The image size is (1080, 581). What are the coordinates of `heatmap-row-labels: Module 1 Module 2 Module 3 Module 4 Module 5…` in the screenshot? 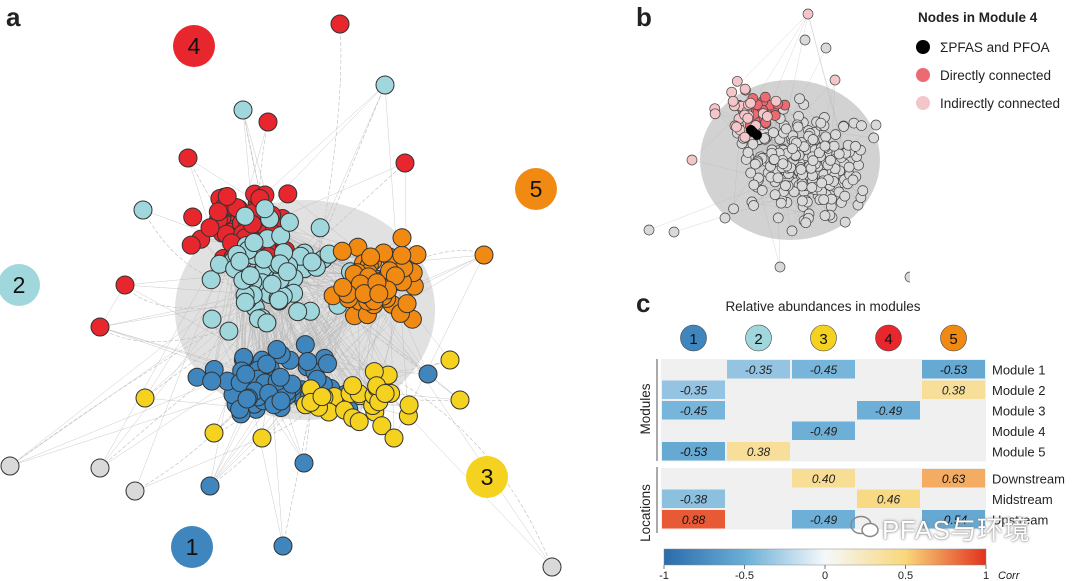 It's located at (1028, 444).